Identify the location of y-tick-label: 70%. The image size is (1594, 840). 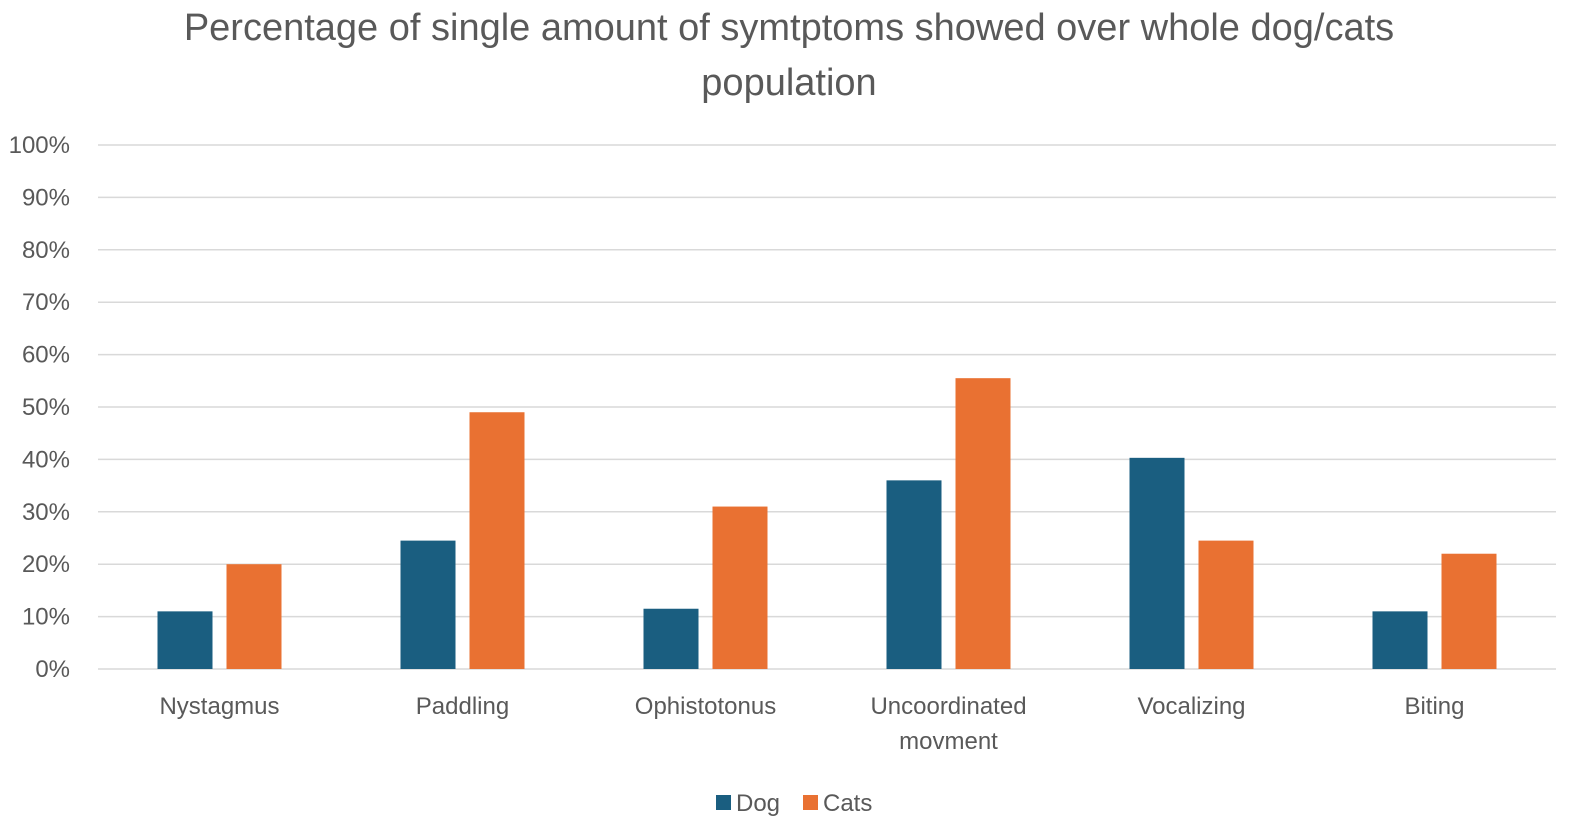
(46, 302).